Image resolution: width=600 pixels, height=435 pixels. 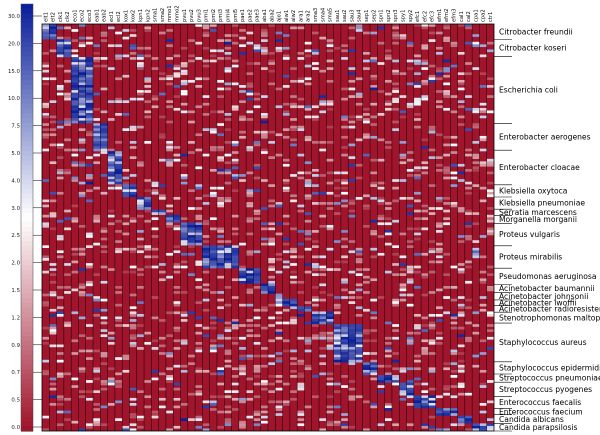 What do you see at coordinates (97, 15) in the screenshot?
I see `column-label: eab1` at bounding box center [97, 15].